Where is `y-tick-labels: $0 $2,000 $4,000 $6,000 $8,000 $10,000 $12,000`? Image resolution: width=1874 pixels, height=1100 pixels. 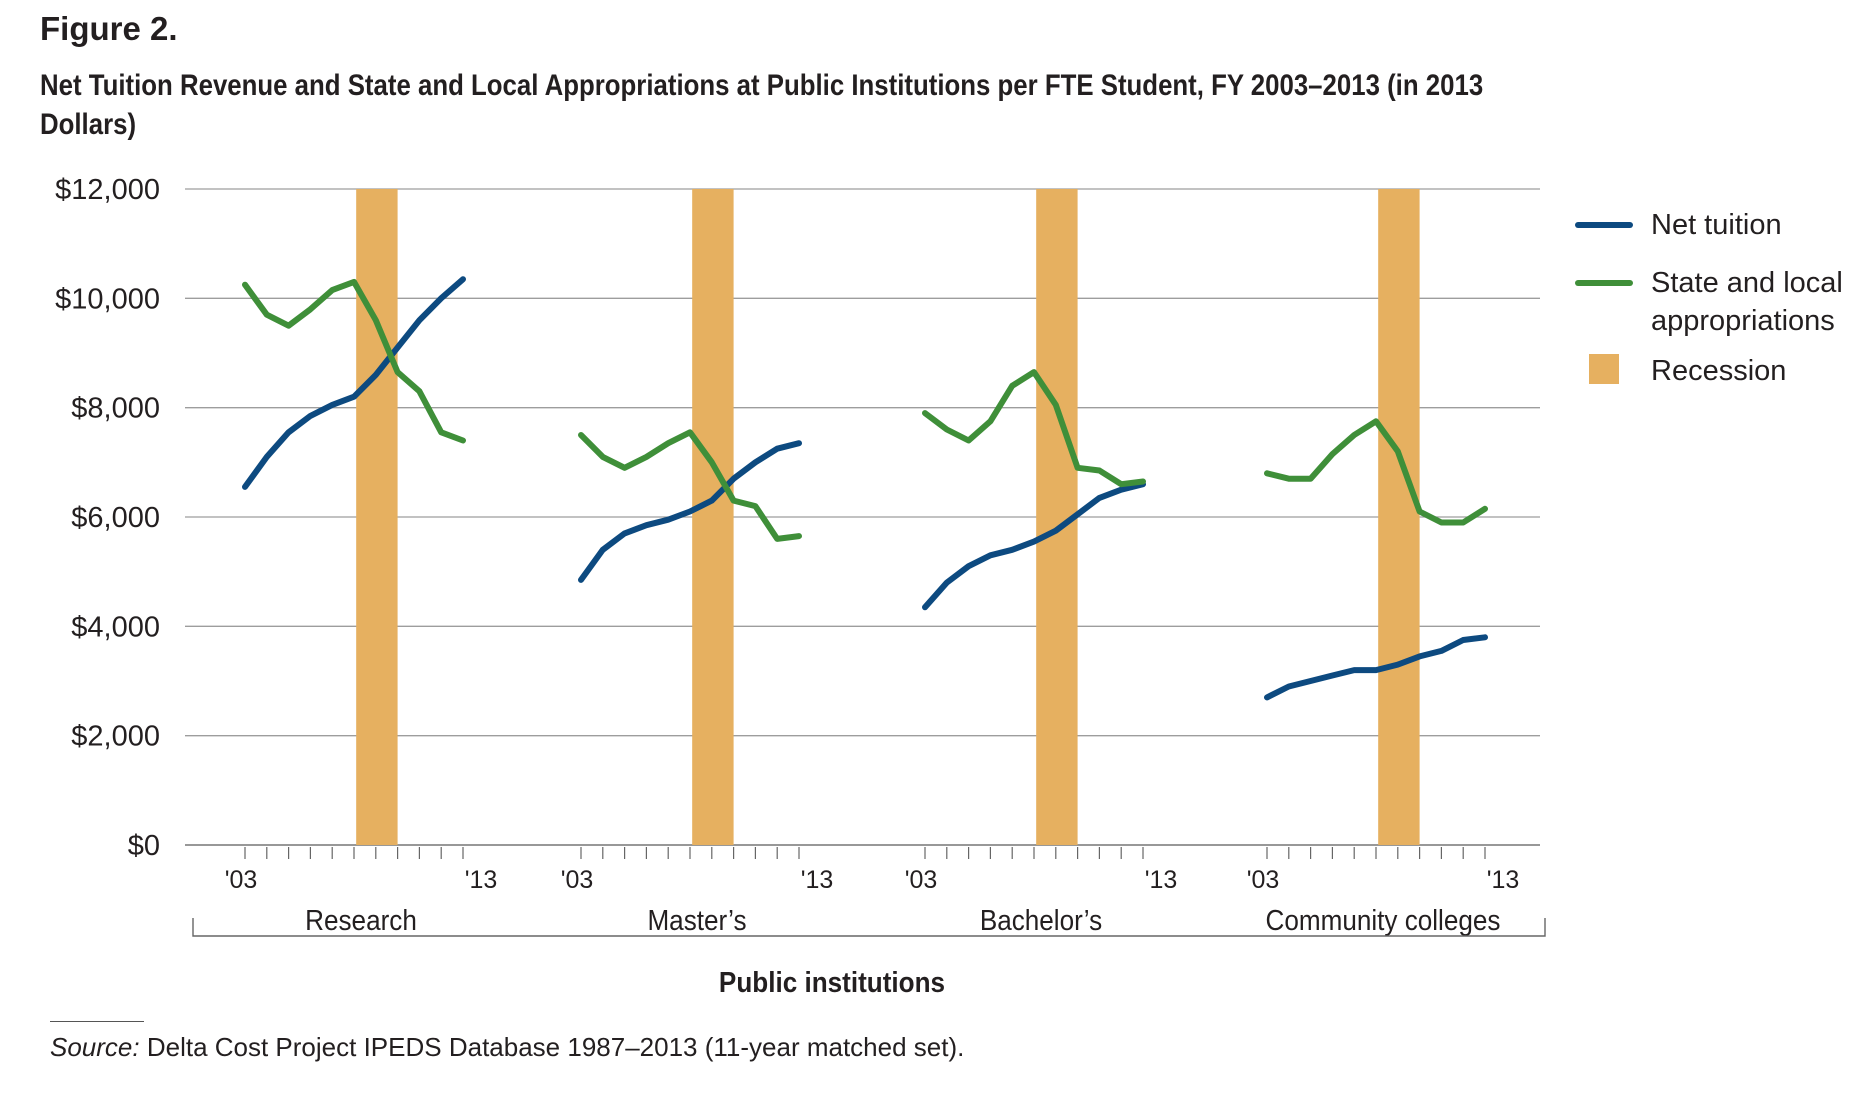 y-tick-labels: $0 $2,000 $4,000 $6,000 $8,000 $10,000 $12,000 is located at coordinates (107, 518).